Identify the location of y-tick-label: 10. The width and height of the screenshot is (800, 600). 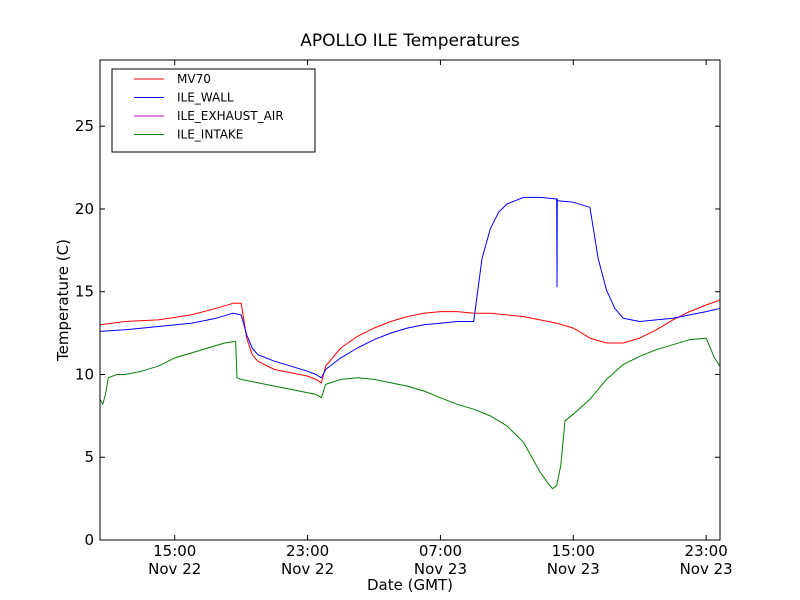
(84, 374).